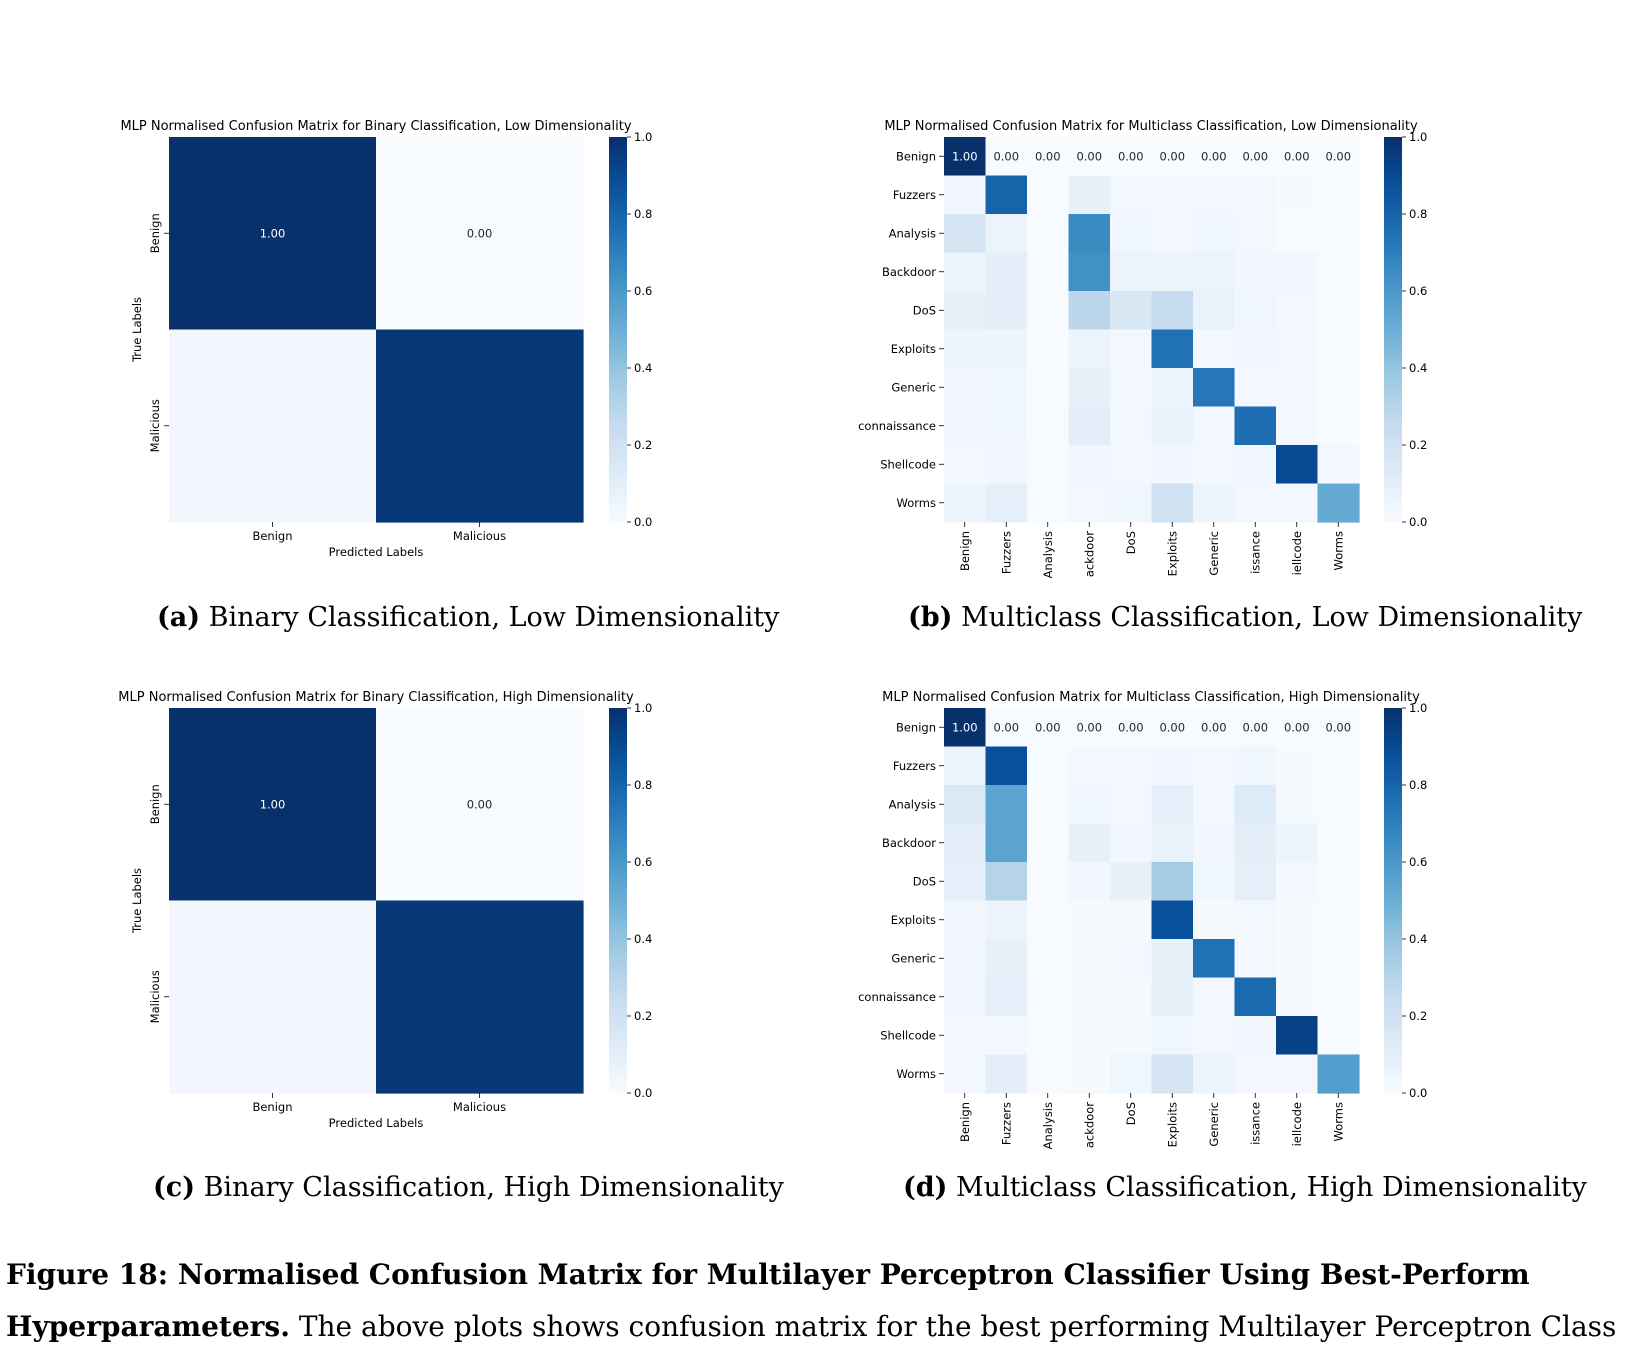 This screenshot has width=1638, height=1352. What do you see at coordinates (272, 1107) in the screenshot?
I see `x-tick-label: Benign` at bounding box center [272, 1107].